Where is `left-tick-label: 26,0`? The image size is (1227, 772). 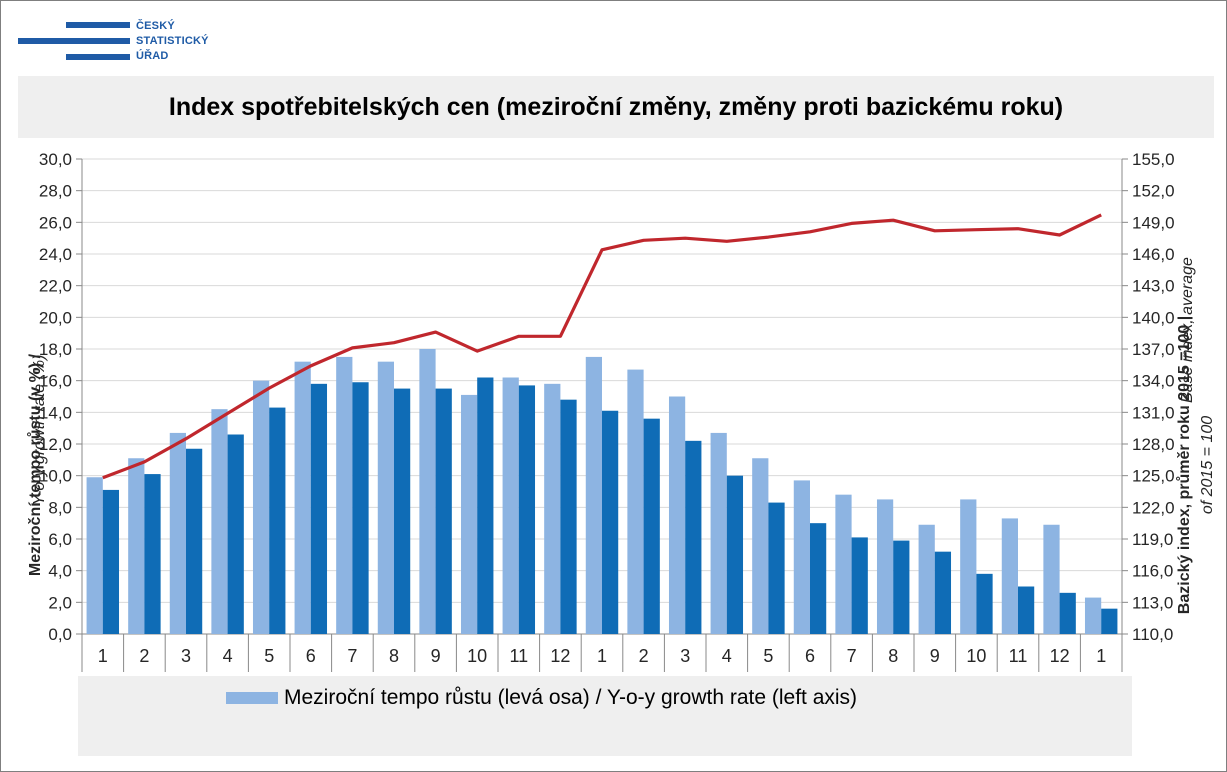 left-tick-label: 26,0 is located at coordinates (55, 222).